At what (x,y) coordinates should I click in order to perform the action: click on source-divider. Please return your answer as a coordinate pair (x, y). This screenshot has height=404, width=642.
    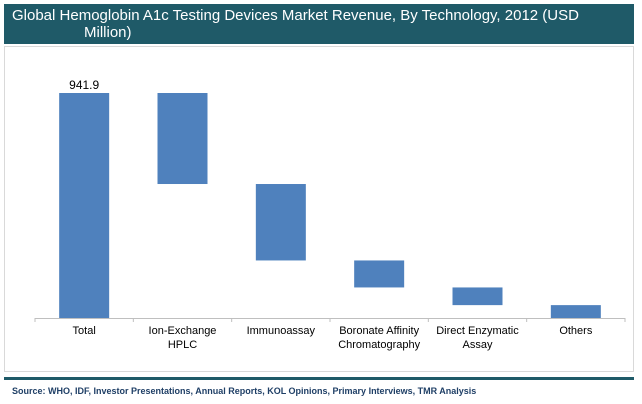
    Looking at the image, I should click on (319, 378).